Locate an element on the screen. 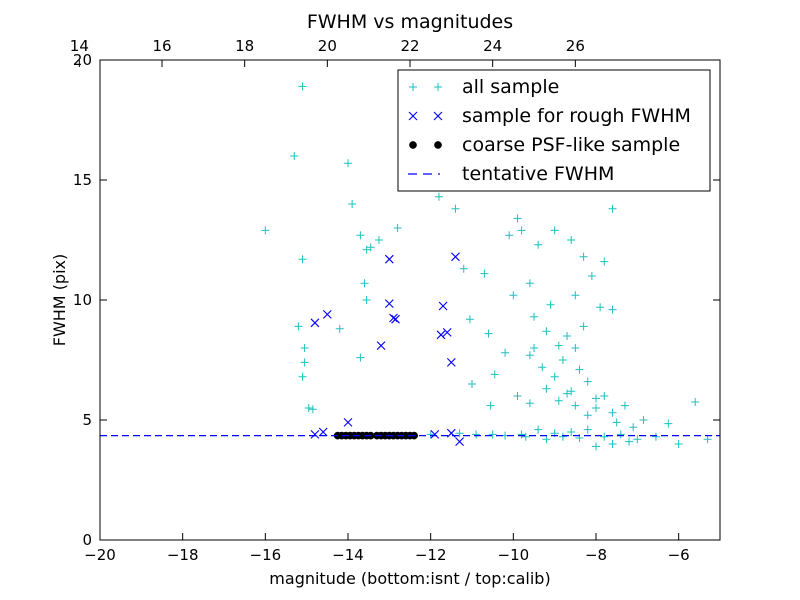 The width and height of the screenshot is (800, 600). legend-label: tentative FWHM is located at coordinates (538, 174).